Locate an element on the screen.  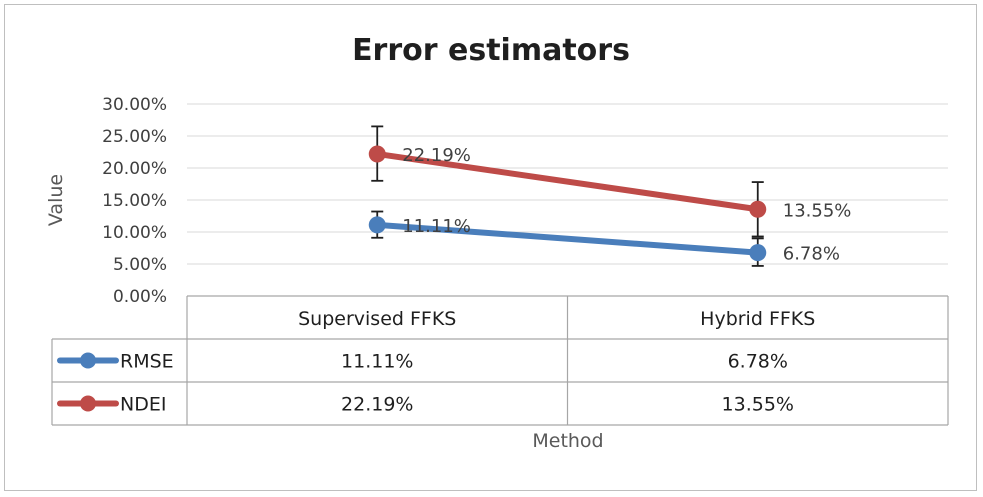
error-bars is located at coordinates (567, 196).